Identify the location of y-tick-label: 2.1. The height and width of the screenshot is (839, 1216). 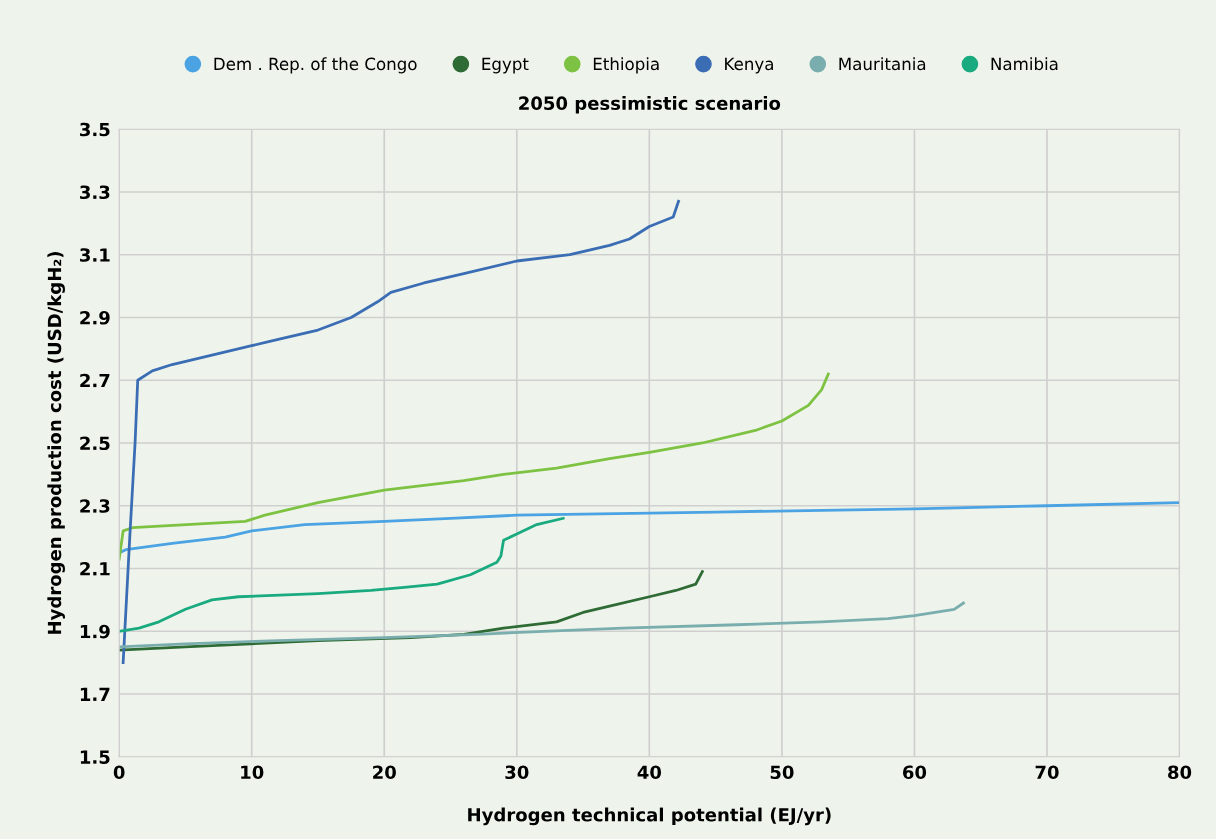
(95, 568).